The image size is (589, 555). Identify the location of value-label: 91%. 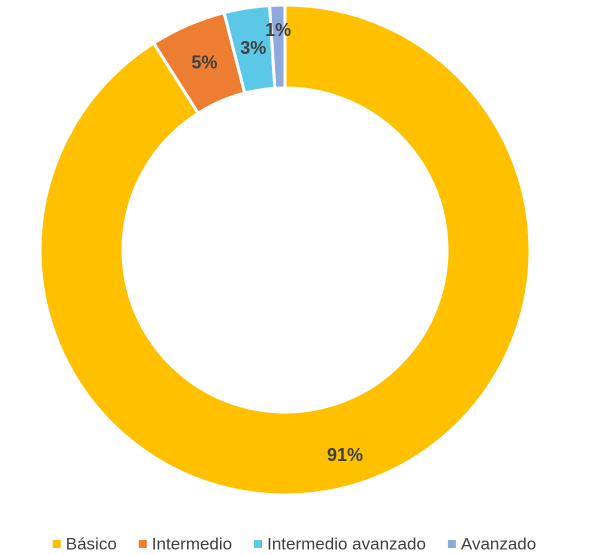
(345, 455).